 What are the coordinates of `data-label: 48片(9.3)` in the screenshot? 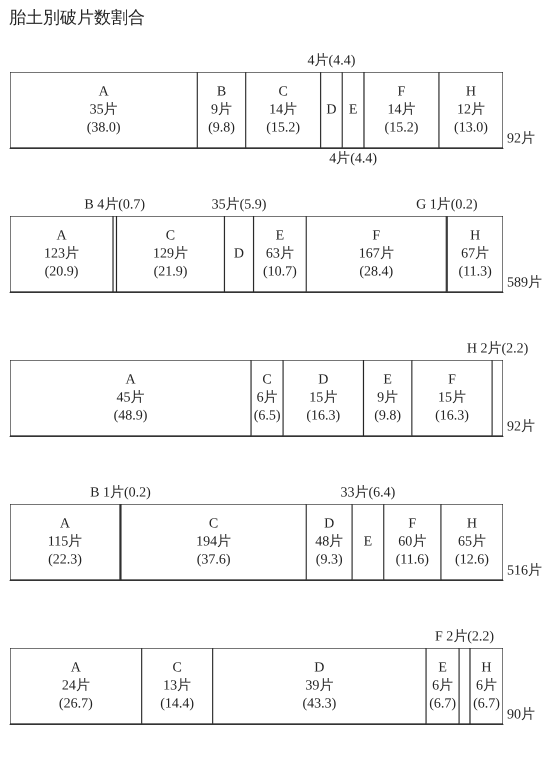 It's located at (329, 551).